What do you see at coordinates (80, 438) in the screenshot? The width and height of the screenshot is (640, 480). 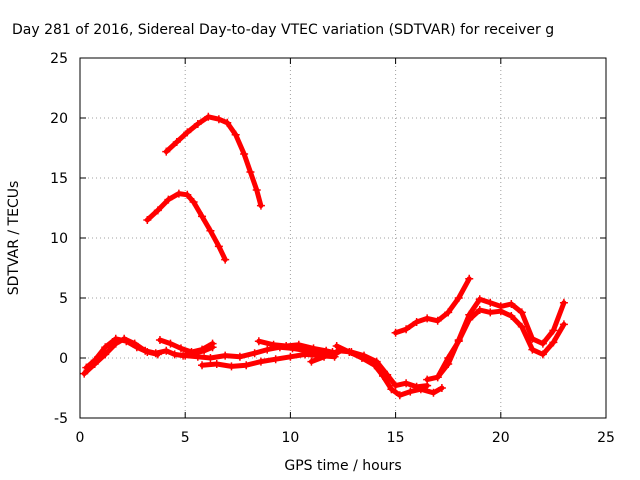 I see `x-tick-label: 0` at bounding box center [80, 438].